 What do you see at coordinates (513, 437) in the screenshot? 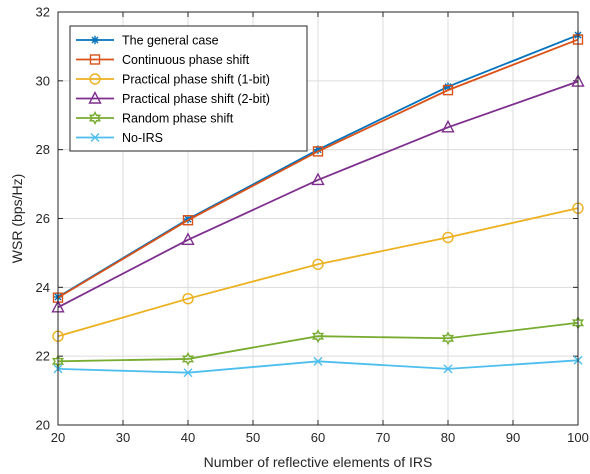
I see `x-tick-label: 90` at bounding box center [513, 437].